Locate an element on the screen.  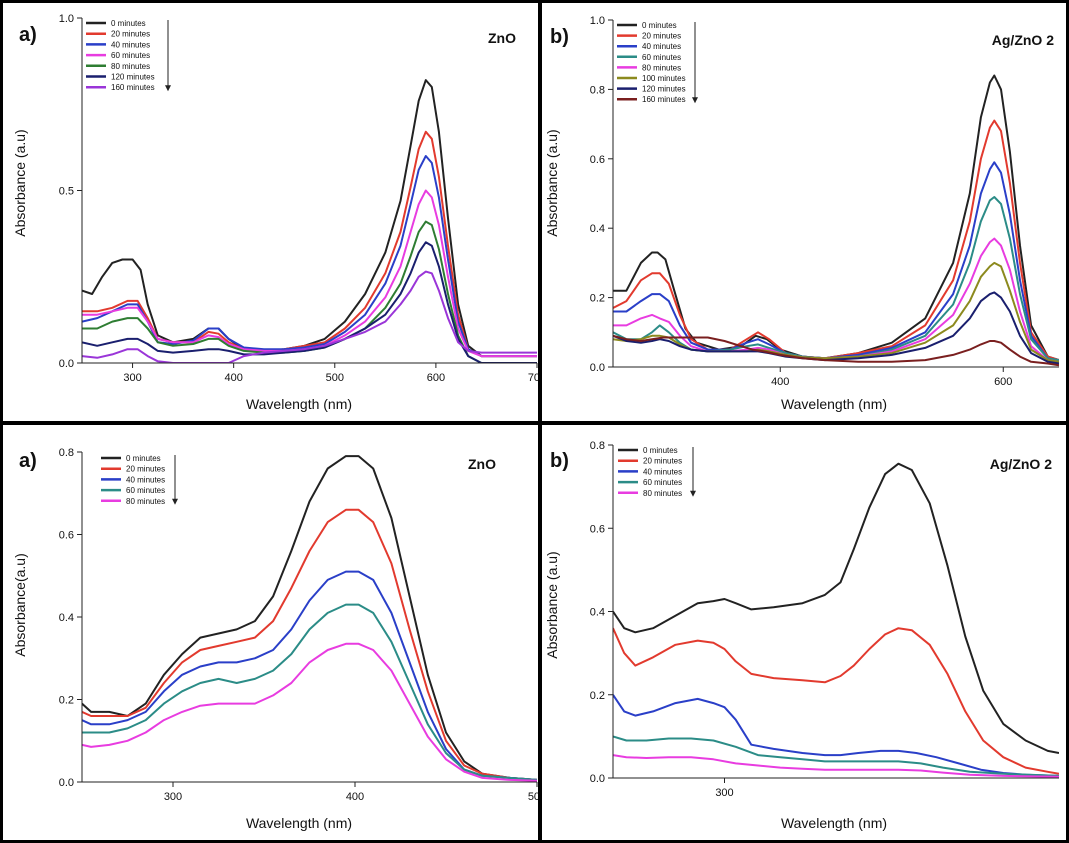
y-tick-label: 0.5 is located at coordinates (66, 192).